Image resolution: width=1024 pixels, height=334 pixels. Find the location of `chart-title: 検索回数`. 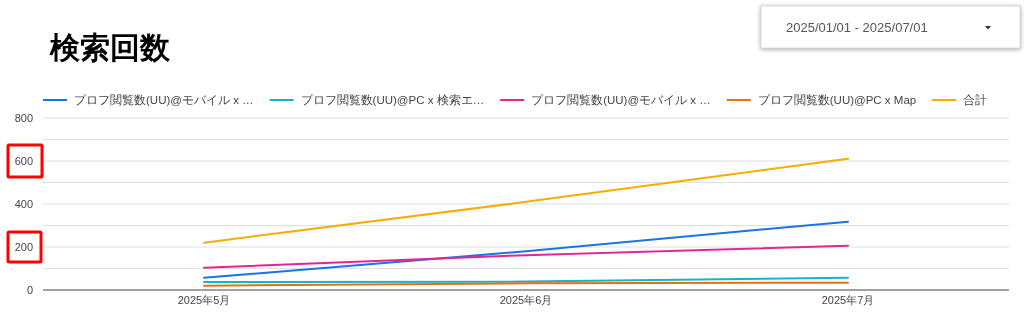

chart-title: 検索回数 is located at coordinates (110, 47).